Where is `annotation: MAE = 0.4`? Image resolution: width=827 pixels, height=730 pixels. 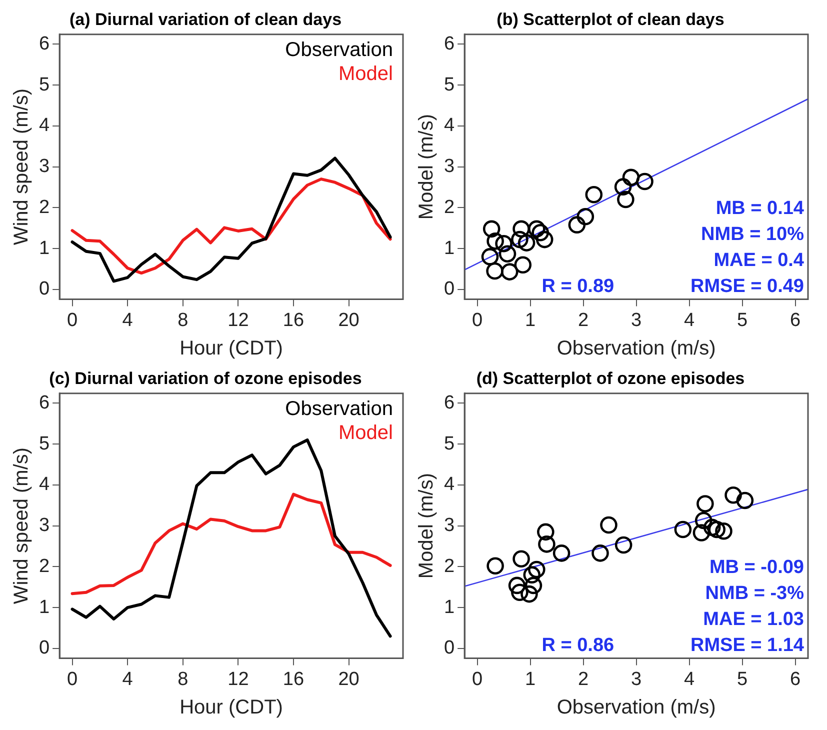 annotation: MAE = 0.4 is located at coordinates (759, 260).